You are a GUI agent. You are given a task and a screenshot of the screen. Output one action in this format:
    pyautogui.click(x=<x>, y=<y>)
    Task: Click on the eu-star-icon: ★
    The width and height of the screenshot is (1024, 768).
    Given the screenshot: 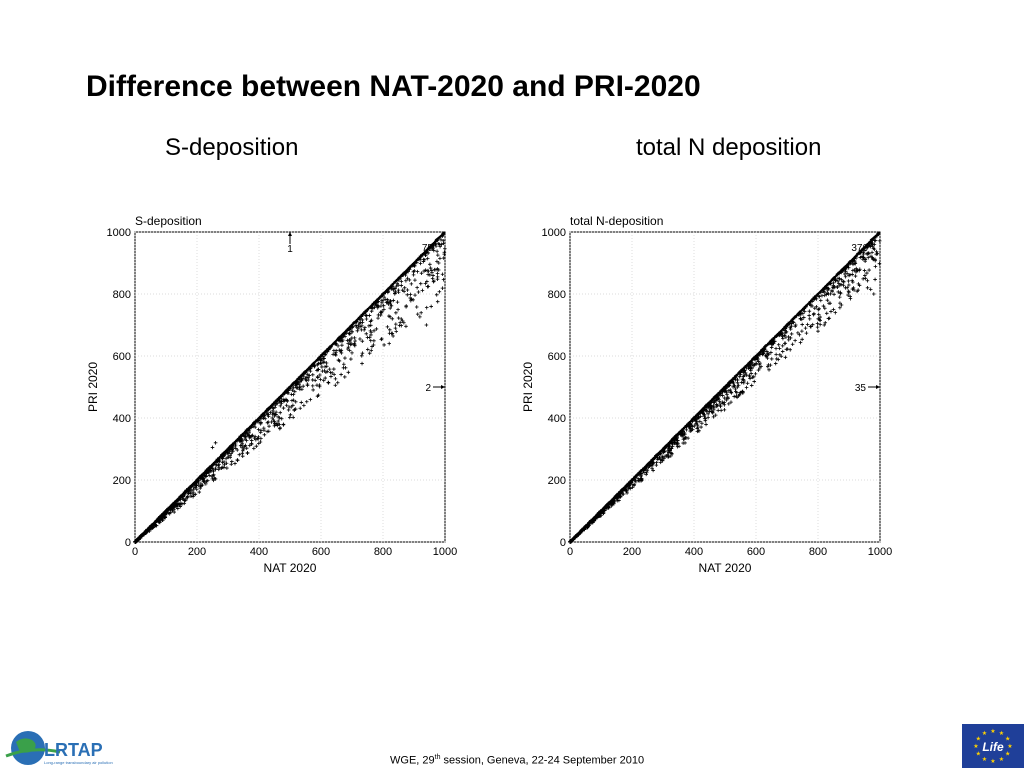 What is the action you would take?
    pyautogui.click(x=992, y=731)
    